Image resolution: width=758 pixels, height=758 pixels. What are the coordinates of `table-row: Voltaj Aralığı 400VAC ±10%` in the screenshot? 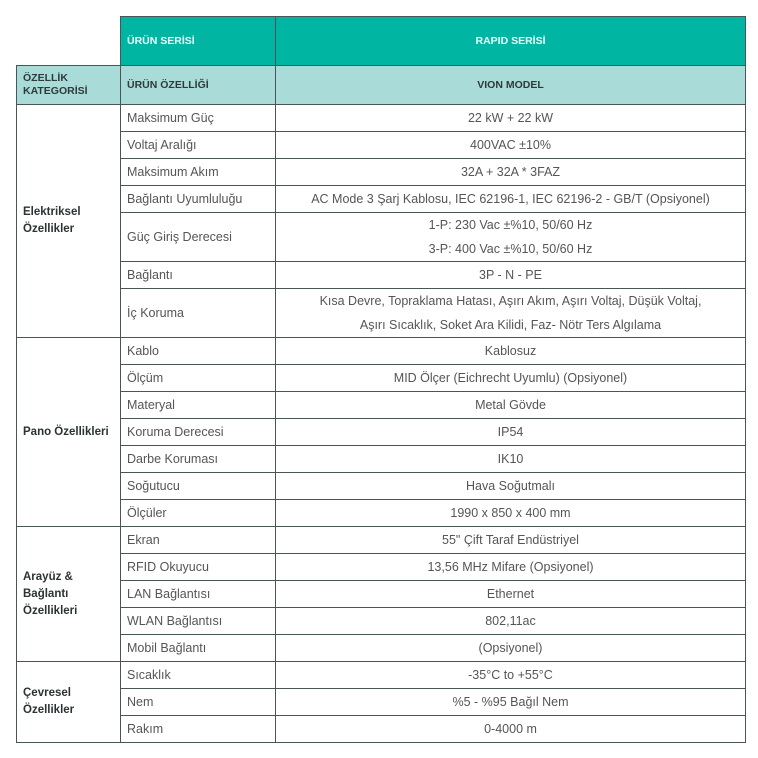 It's located at (381, 145).